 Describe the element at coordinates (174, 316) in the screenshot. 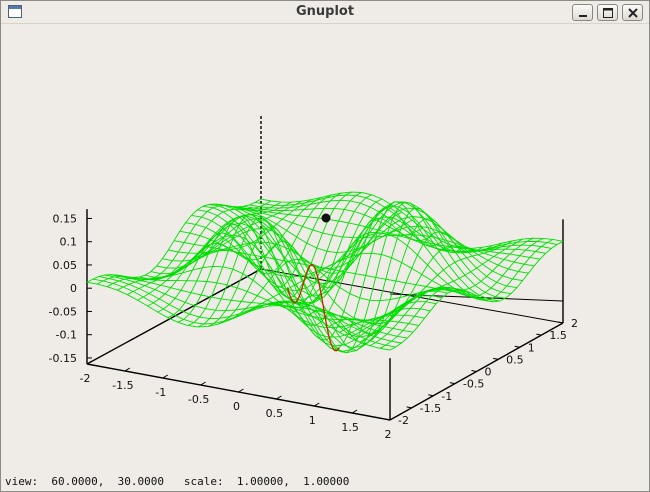

I see `base-edge-back-y` at that location.